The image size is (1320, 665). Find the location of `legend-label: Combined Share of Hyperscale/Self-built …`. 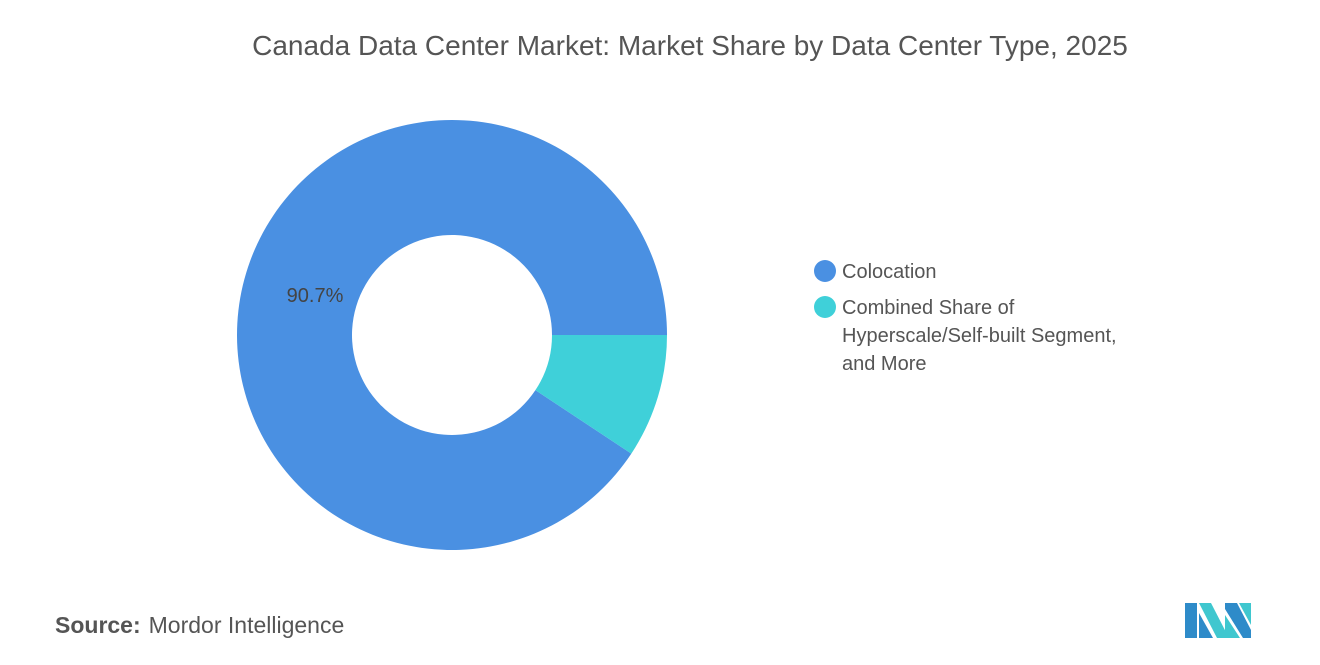

legend-label: Combined Share of Hyperscale/Self-built … is located at coordinates (979, 336).